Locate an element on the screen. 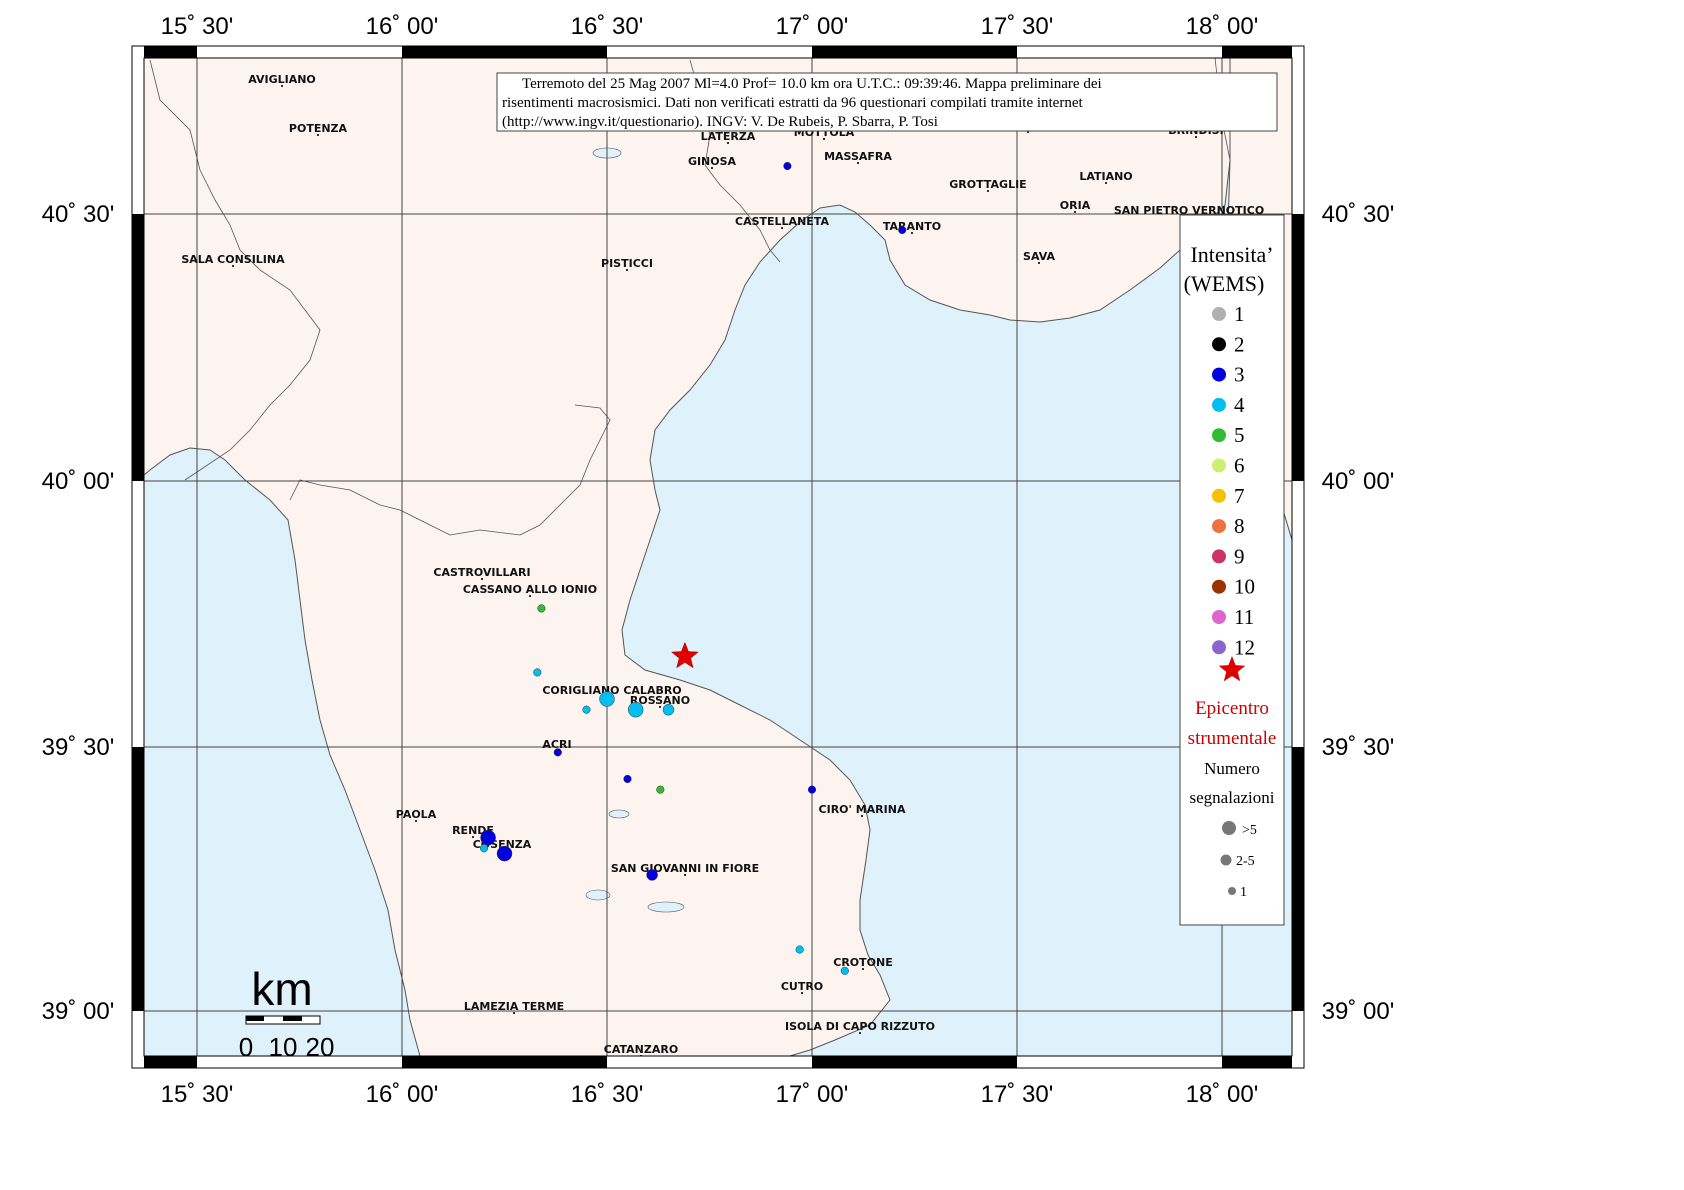 This screenshot has width=1684, height=1190. epicenter-star is located at coordinates (684, 655).